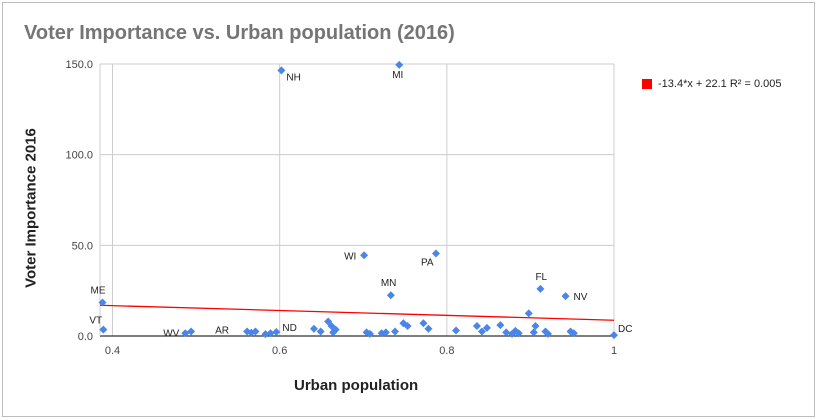 The image size is (817, 419). What do you see at coordinates (581, 297) in the screenshot?
I see `point-label: NV` at bounding box center [581, 297].